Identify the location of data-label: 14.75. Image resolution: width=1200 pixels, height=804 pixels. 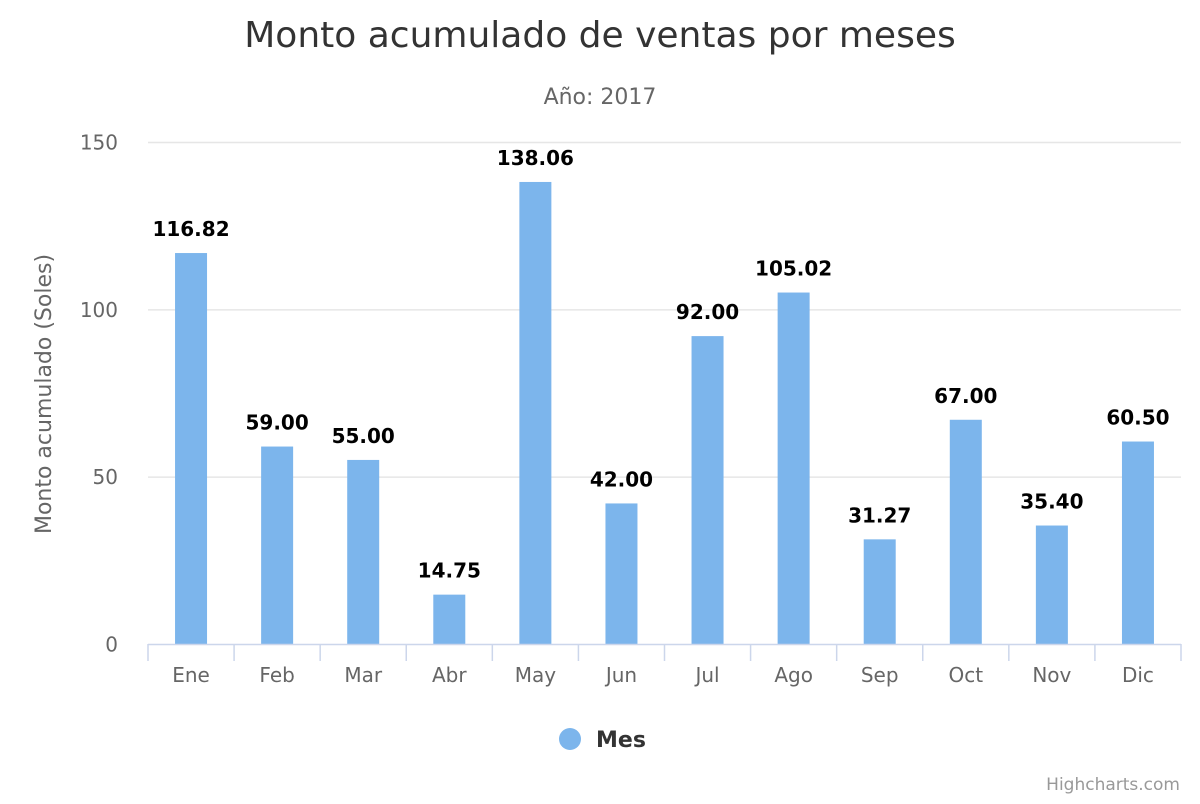
(449, 571).